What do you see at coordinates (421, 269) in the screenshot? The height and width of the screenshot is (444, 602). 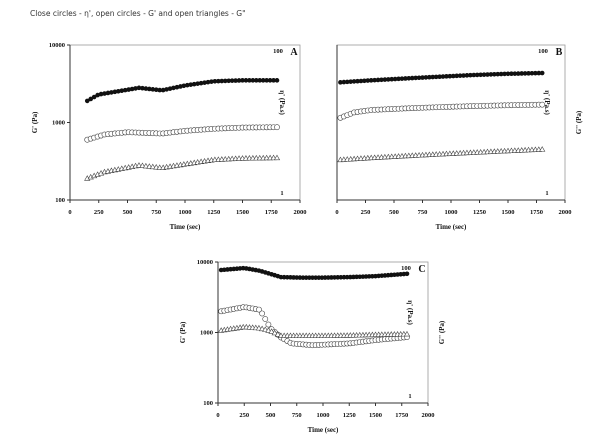 I see `panel-label: C` at bounding box center [421, 269].